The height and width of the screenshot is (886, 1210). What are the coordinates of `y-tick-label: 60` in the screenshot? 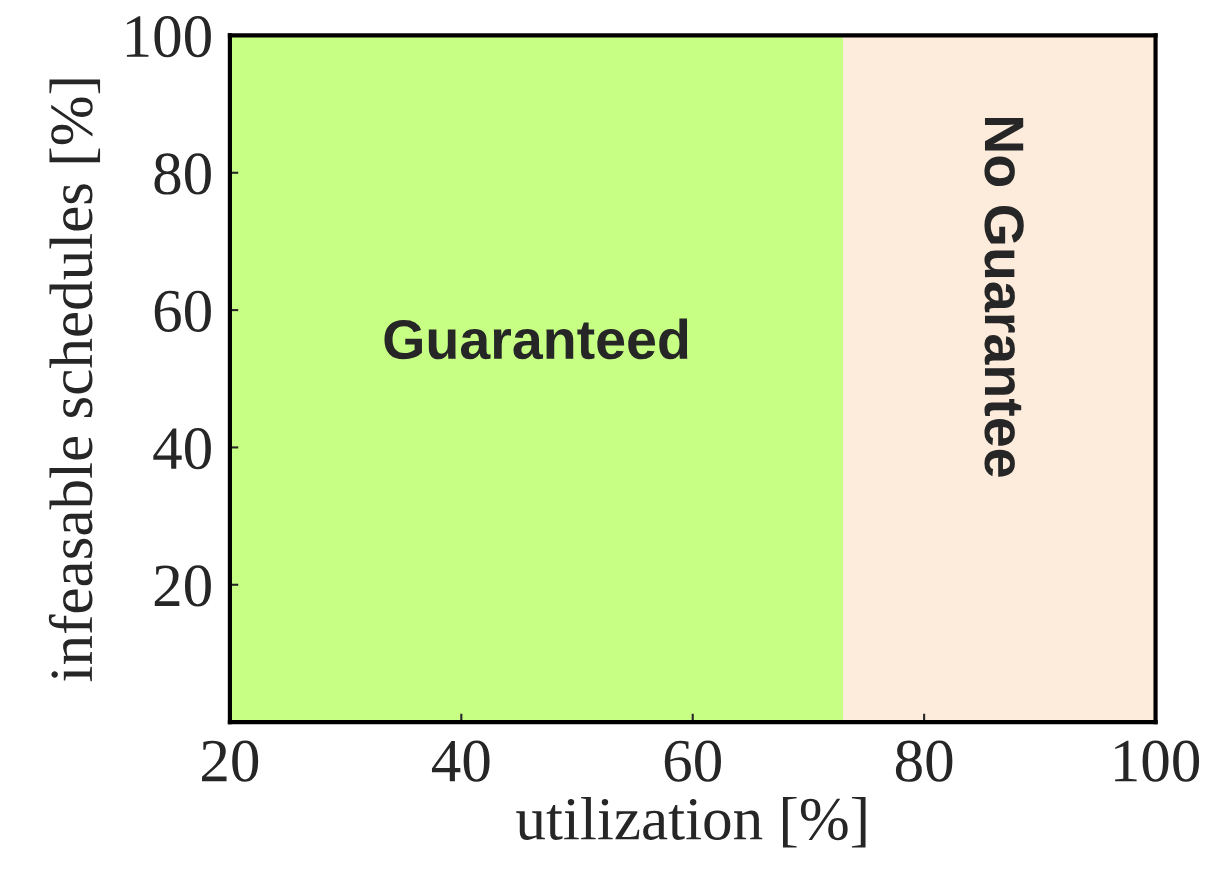 It's located at (182, 311).